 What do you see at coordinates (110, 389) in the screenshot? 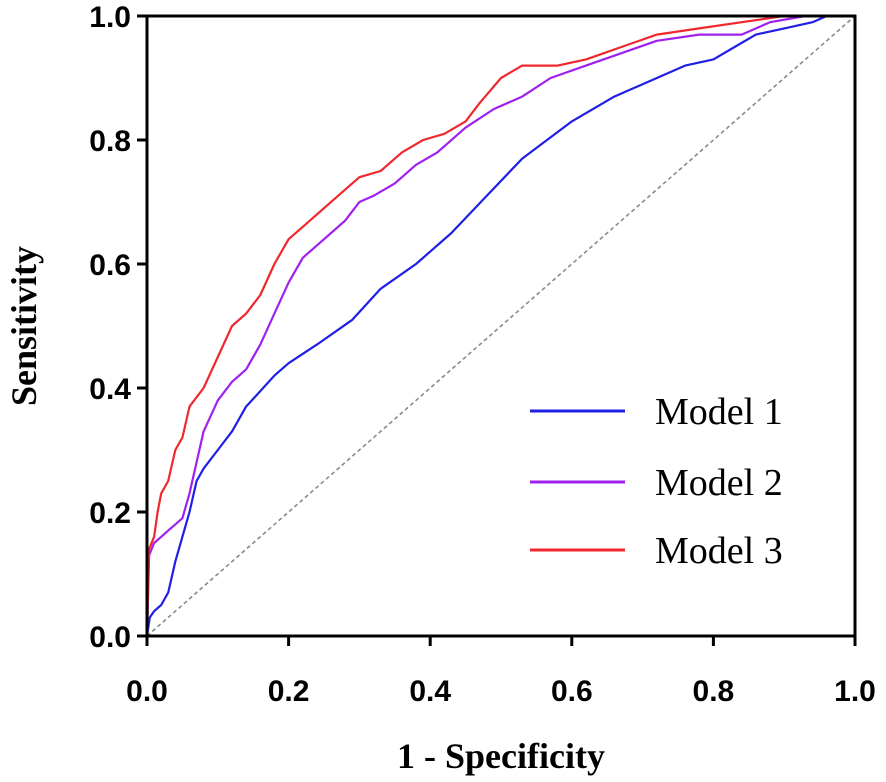
I see `y-tick-label: 0.4` at bounding box center [110, 389].